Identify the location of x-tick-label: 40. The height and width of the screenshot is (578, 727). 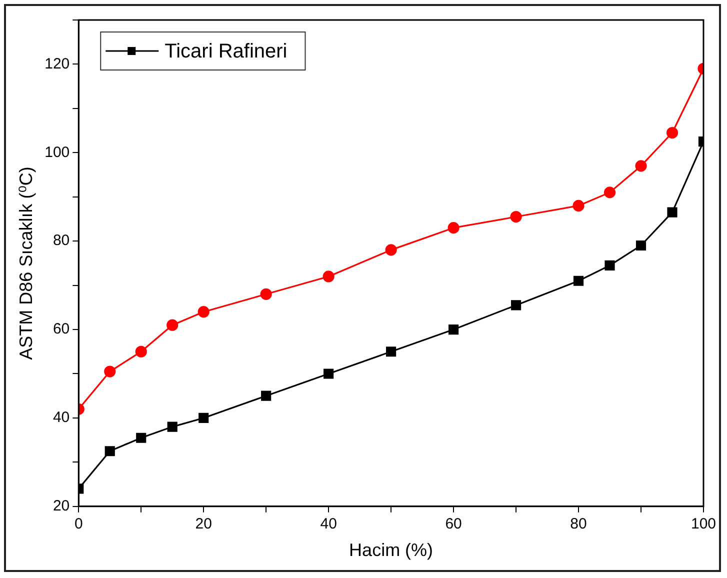
(328, 524).